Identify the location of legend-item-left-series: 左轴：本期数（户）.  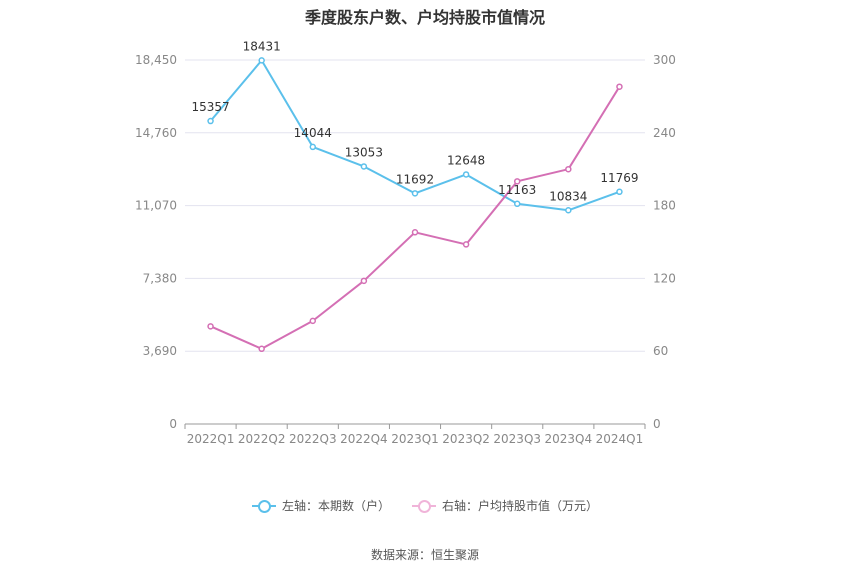
(320, 505).